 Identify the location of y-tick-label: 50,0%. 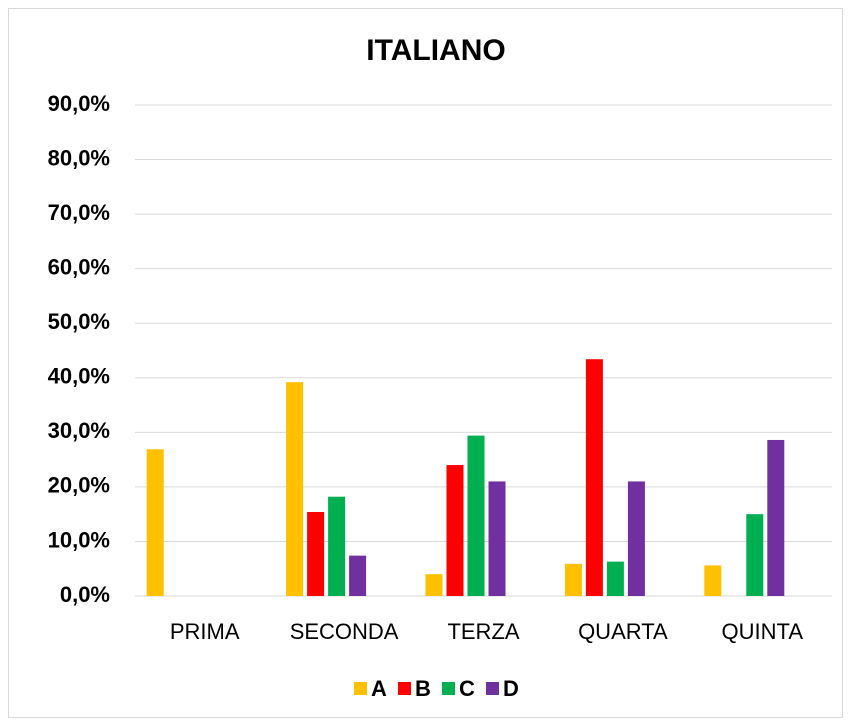
(79, 321).